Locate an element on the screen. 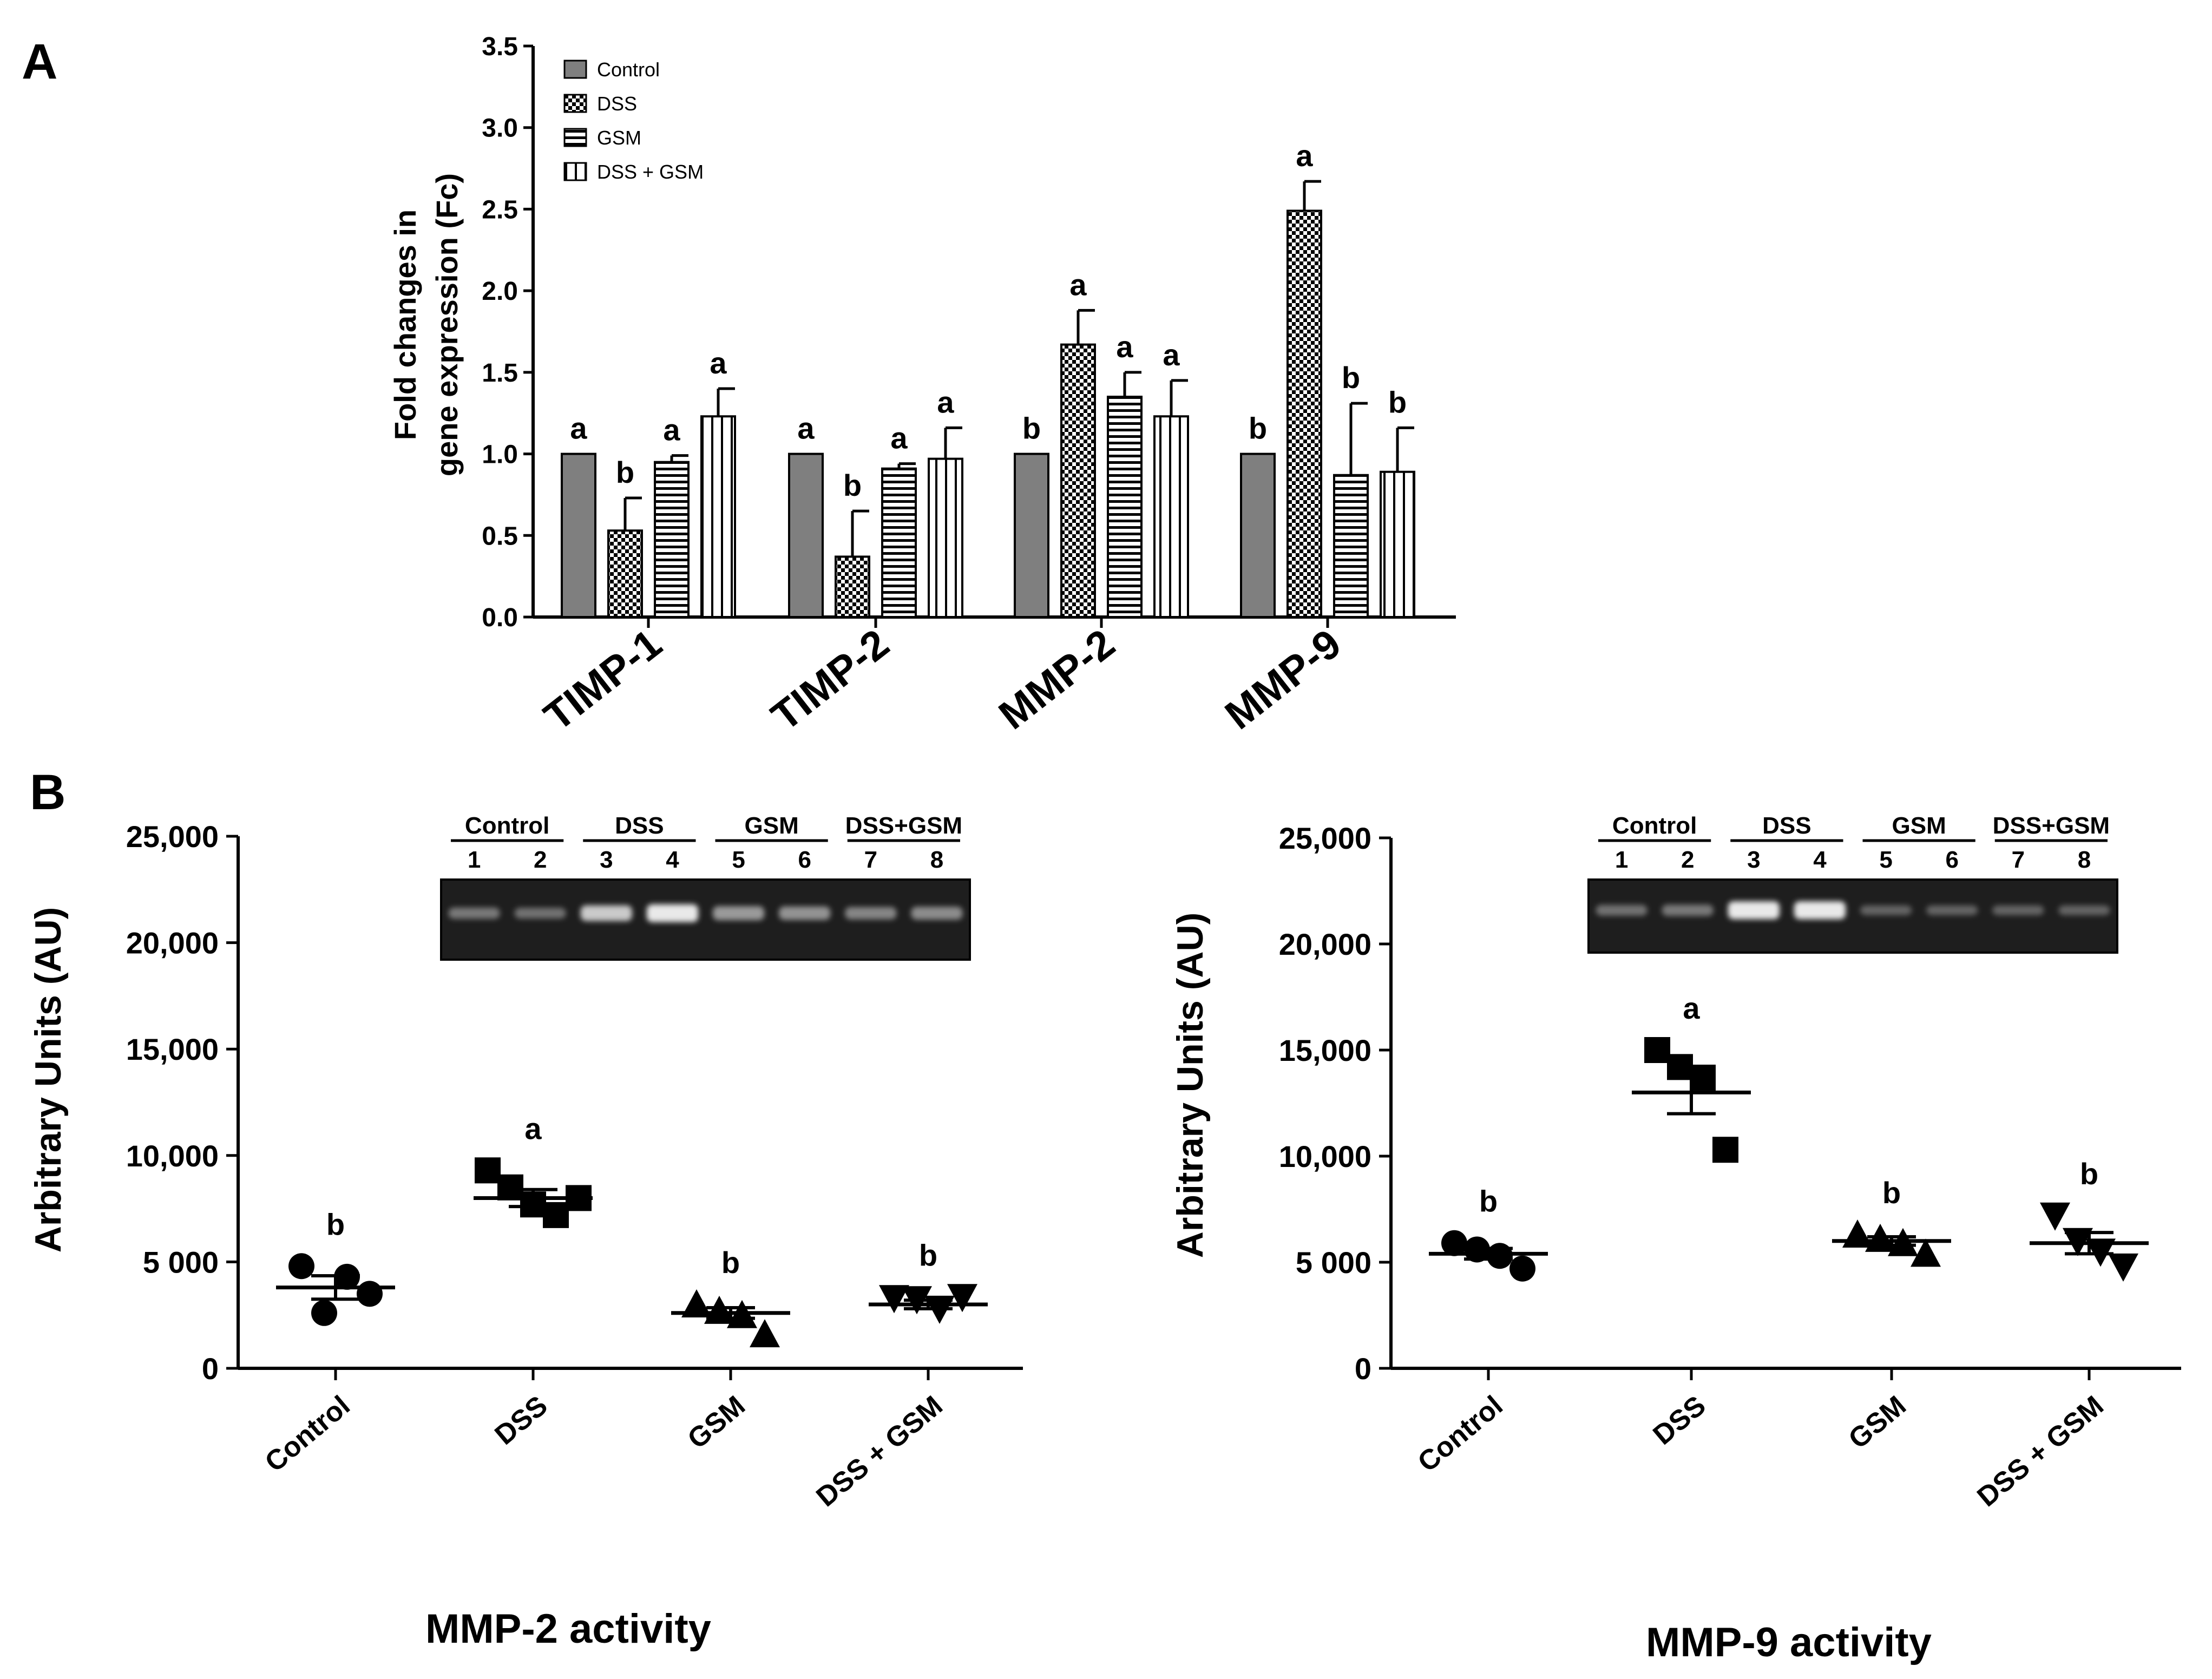 This screenshot has height=1679, width=2212. mmp2-significance-letter: a is located at coordinates (533, 1128).